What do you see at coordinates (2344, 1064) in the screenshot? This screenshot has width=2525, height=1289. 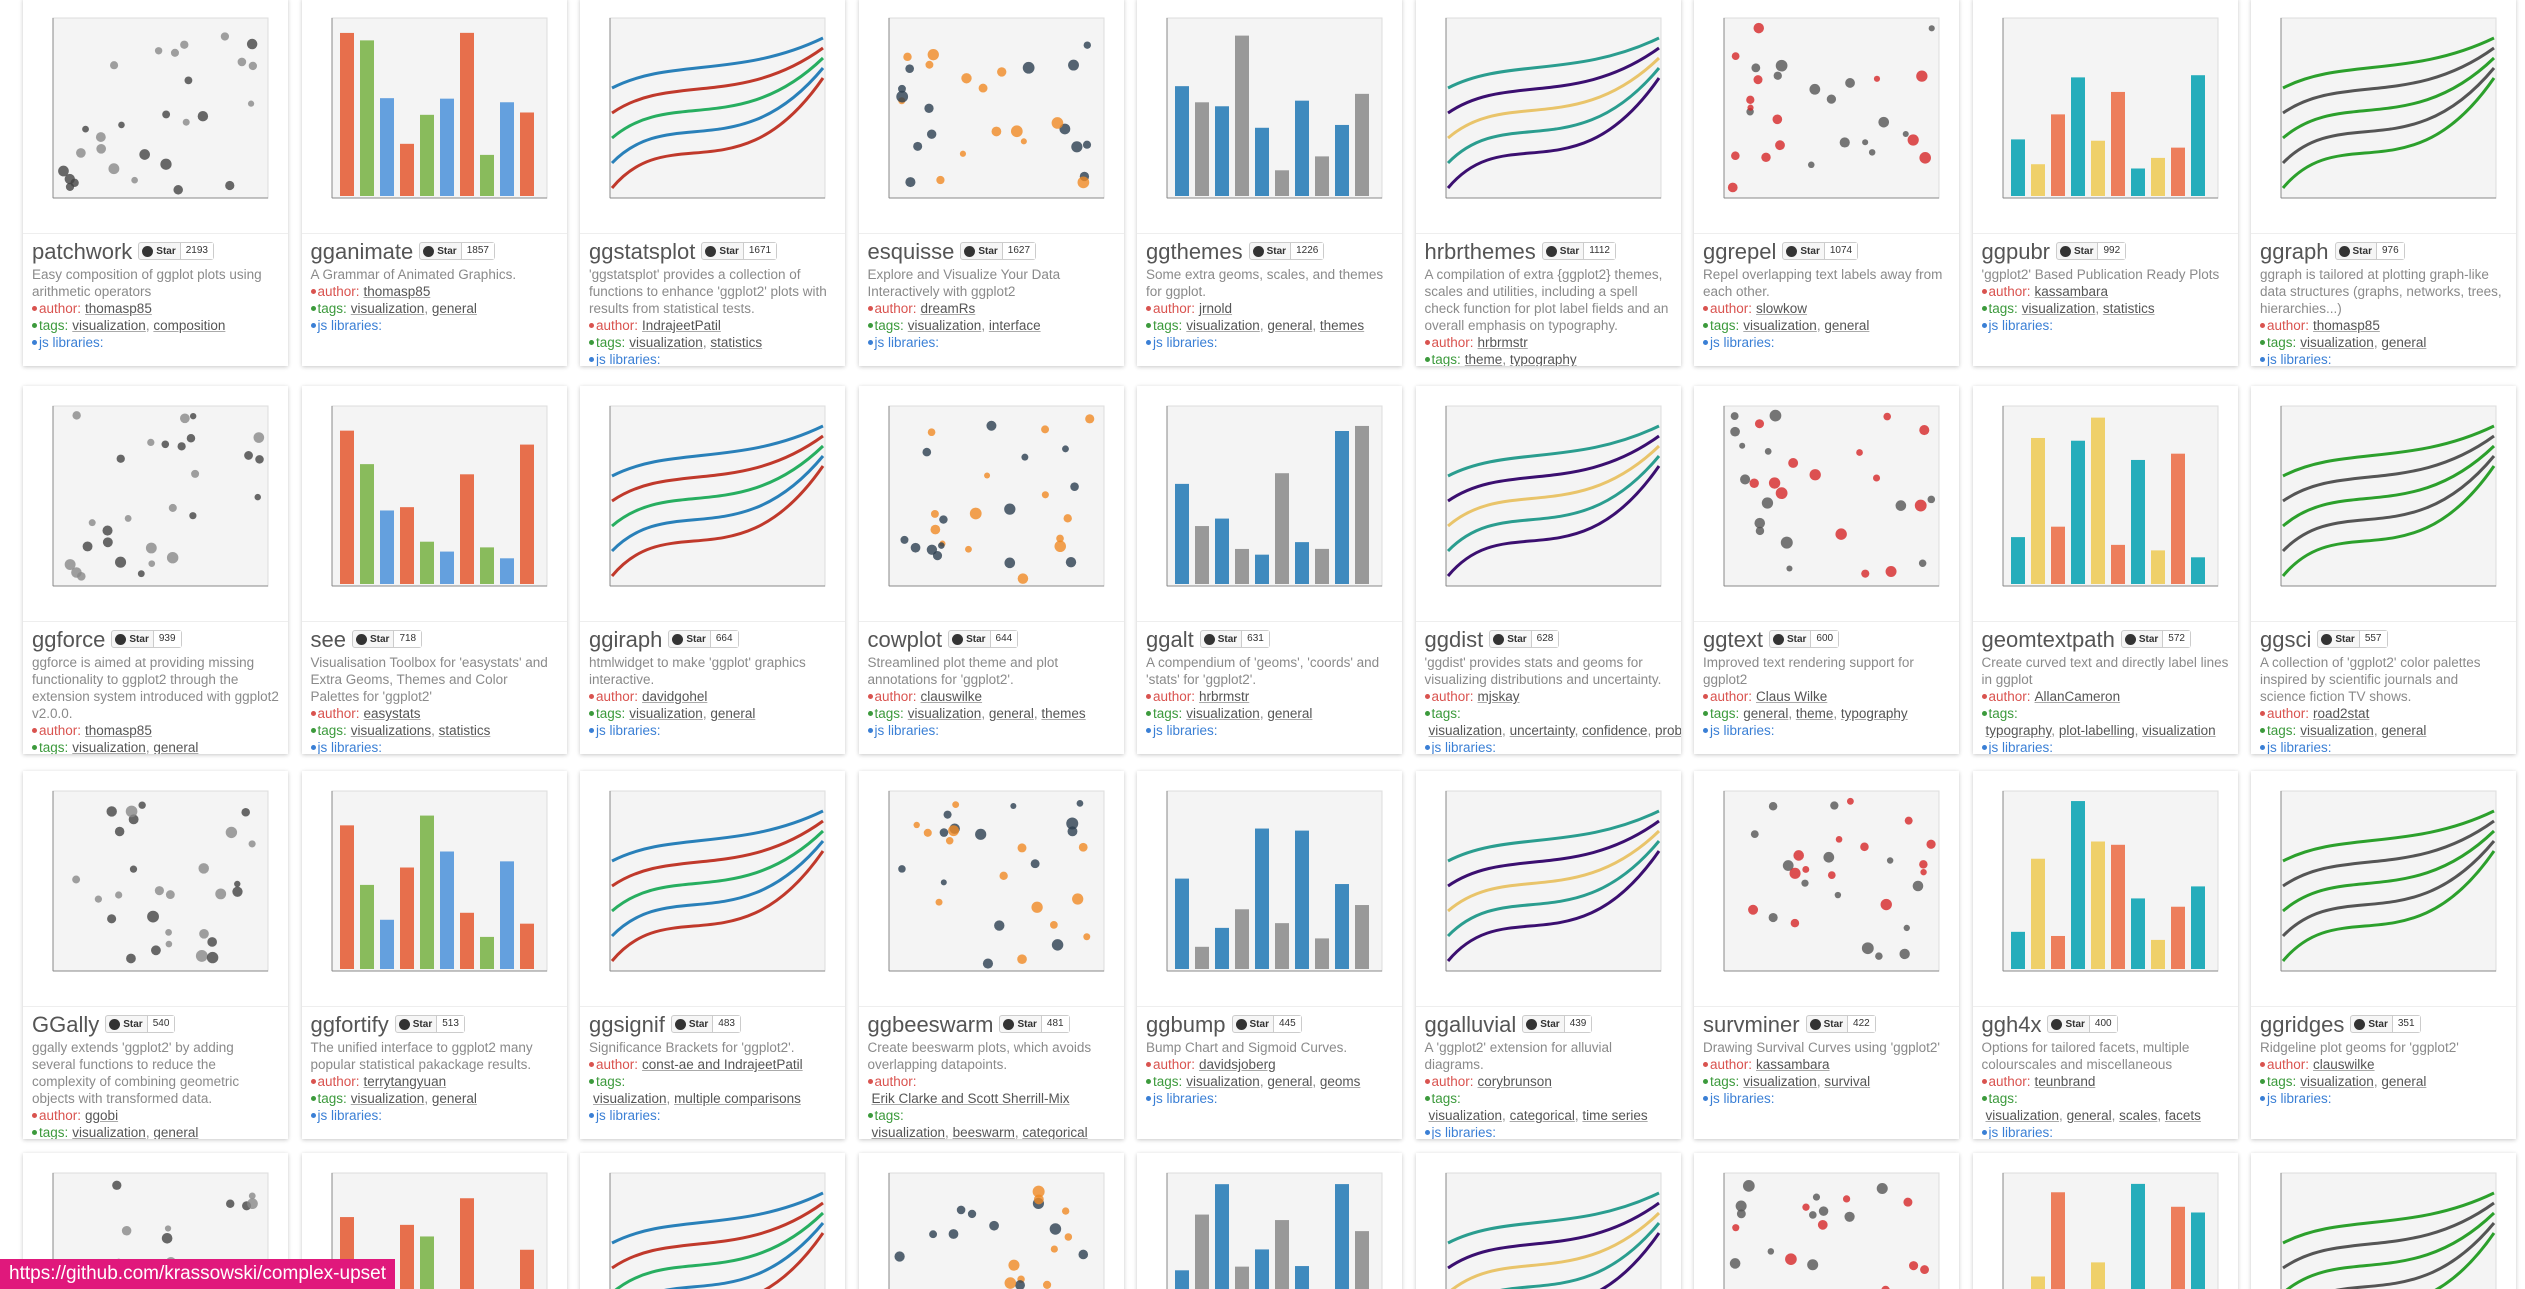 I see `author: clauswilke` at bounding box center [2344, 1064].